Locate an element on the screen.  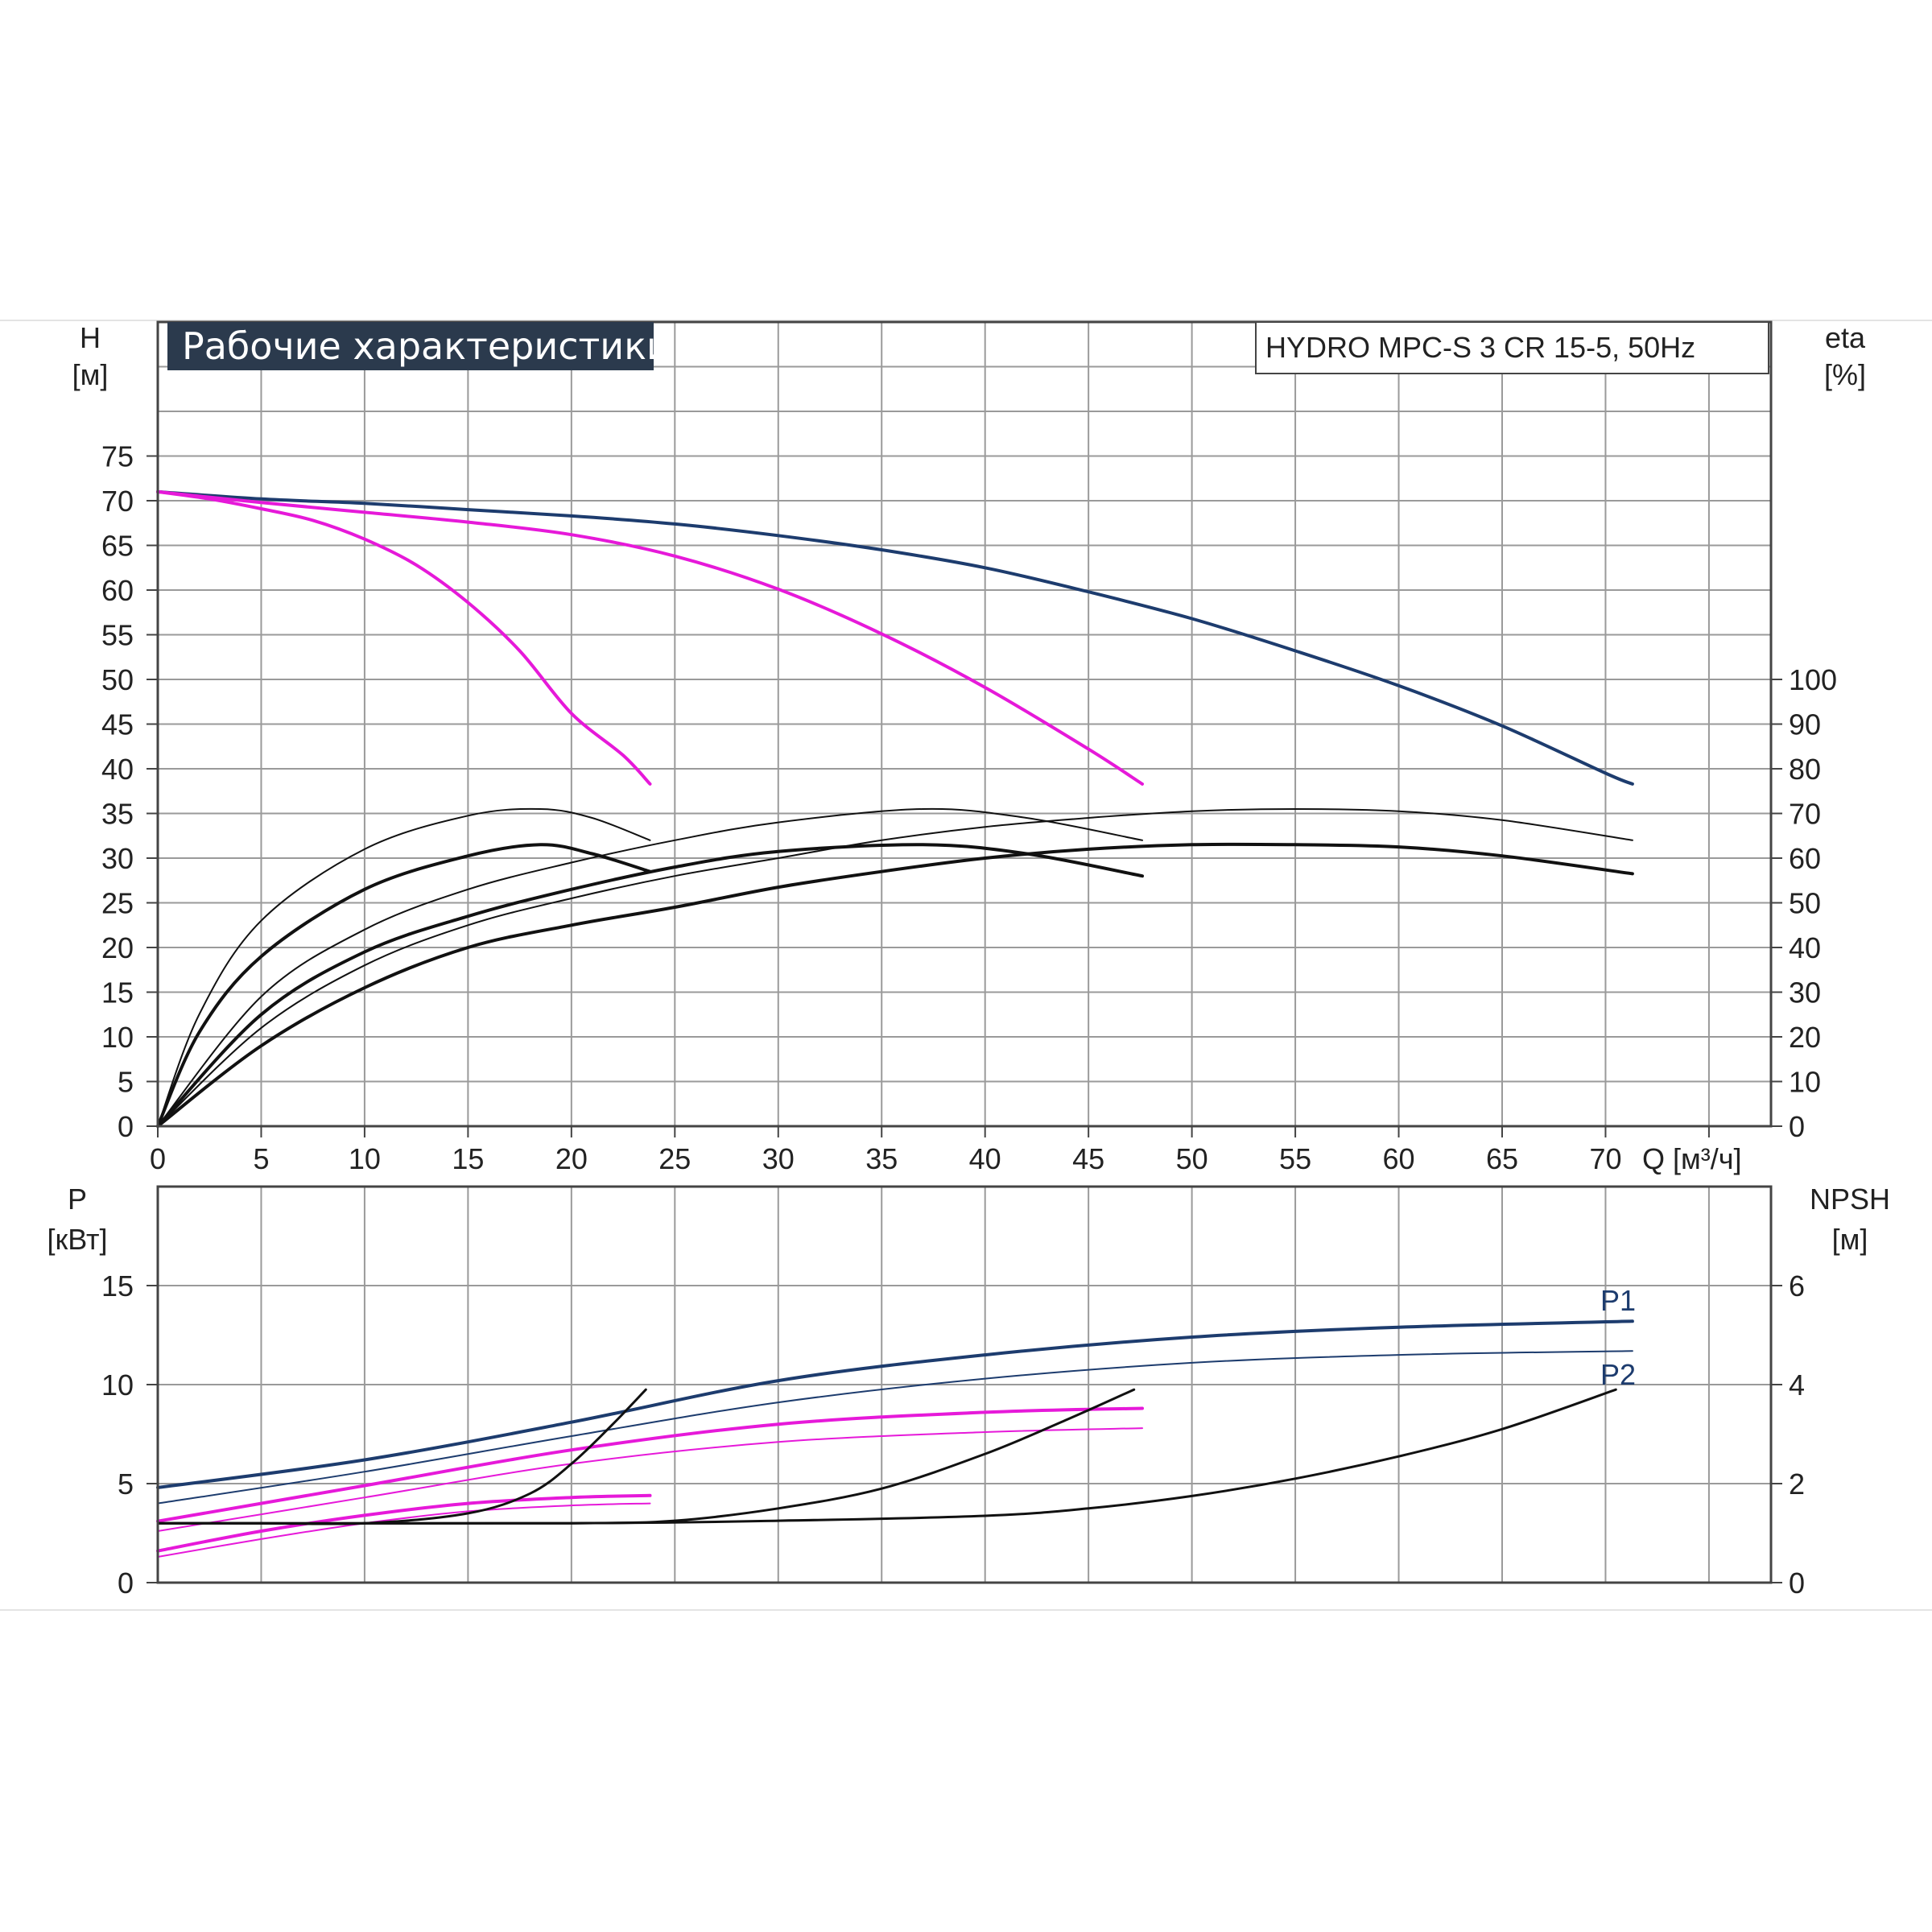
x-tick-label: 50 is located at coordinates (1192, 1158).